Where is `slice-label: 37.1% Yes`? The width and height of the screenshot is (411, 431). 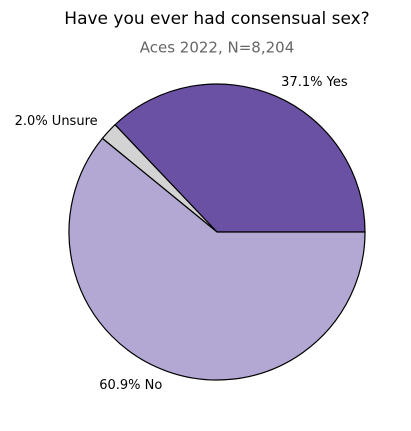
slice-label: 37.1% Yes is located at coordinates (314, 82).